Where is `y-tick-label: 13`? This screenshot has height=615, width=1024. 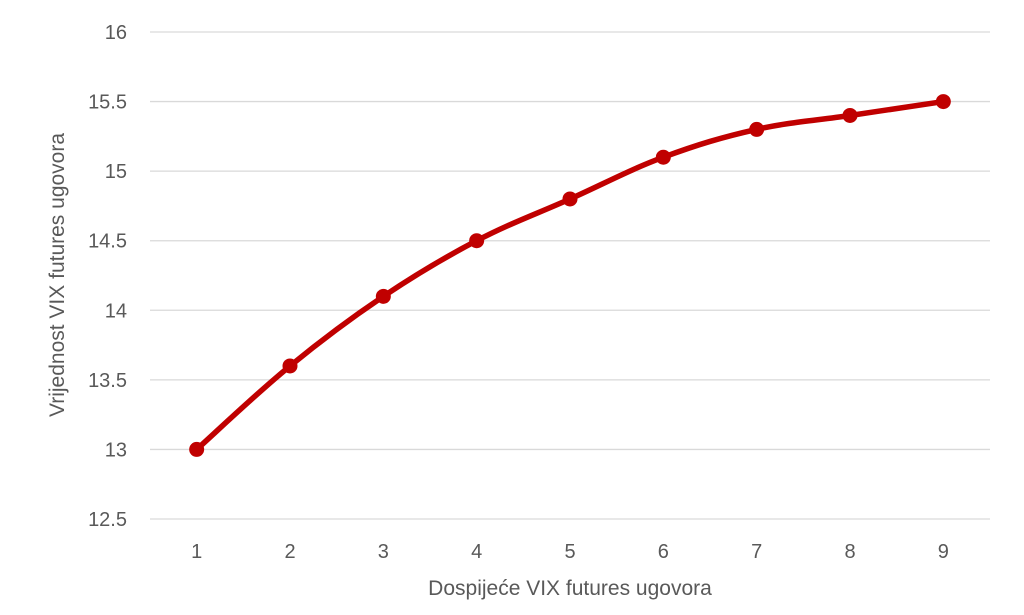
y-tick-label: 13 is located at coordinates (116, 450).